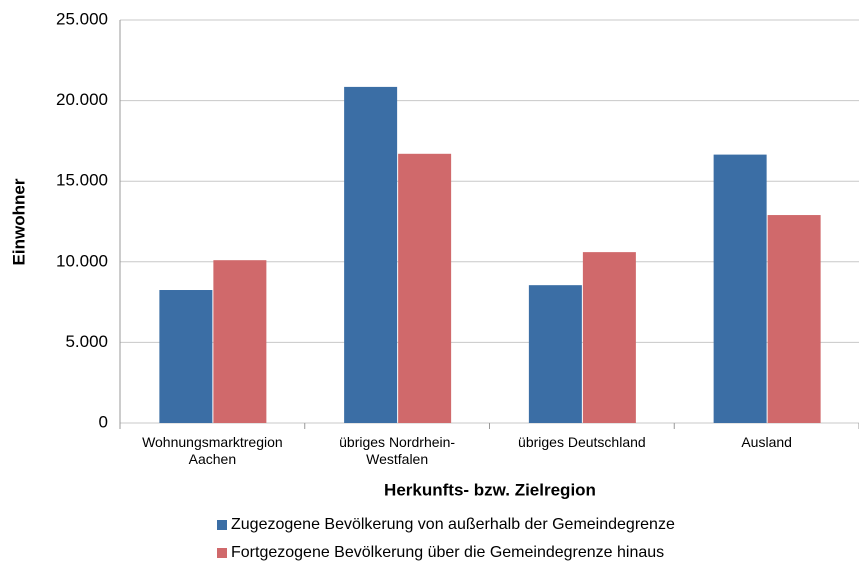 This screenshot has height=569, width=859. Describe the element at coordinates (82, 18) in the screenshot. I see `y-tick-label: 25.000` at that location.